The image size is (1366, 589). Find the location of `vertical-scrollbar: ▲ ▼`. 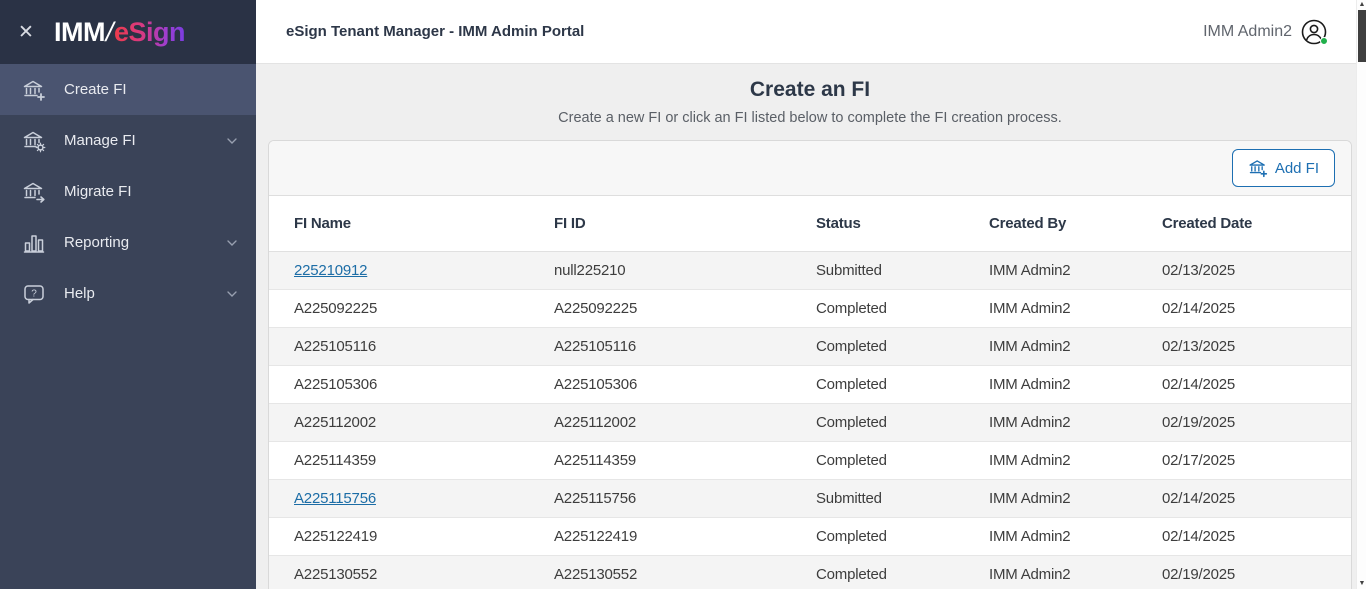

vertical-scrollbar: ▲ ▼ is located at coordinates (1361, 294).